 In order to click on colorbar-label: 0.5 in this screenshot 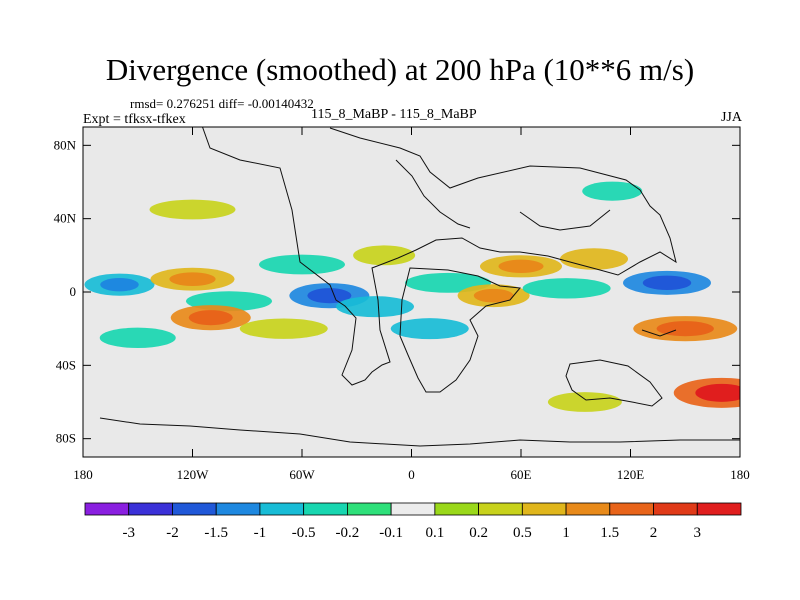, I will do `click(522, 533)`.